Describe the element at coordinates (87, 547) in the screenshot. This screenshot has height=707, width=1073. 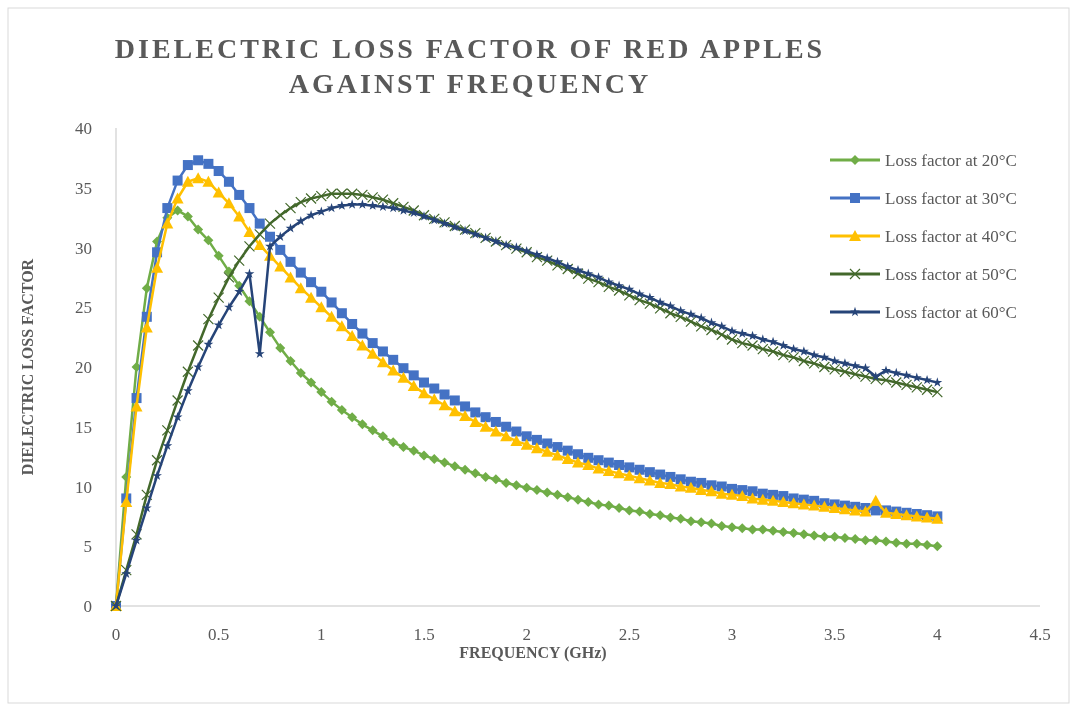
I see `y-tick-label: 5` at that location.